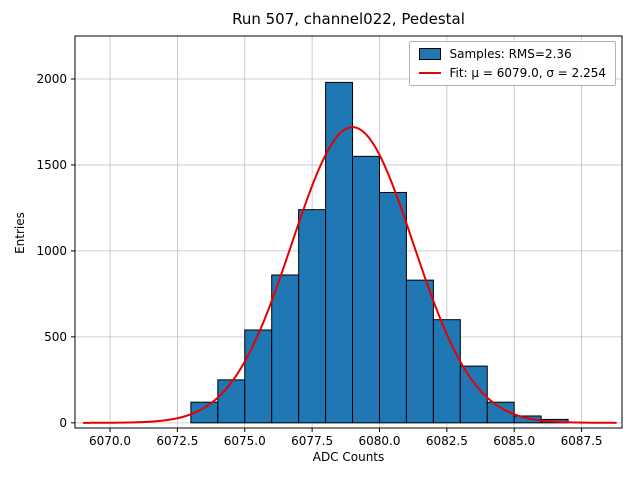 The height and width of the screenshot is (480, 640). I want to click on x-tick-label: 6072.5, so click(177, 441).